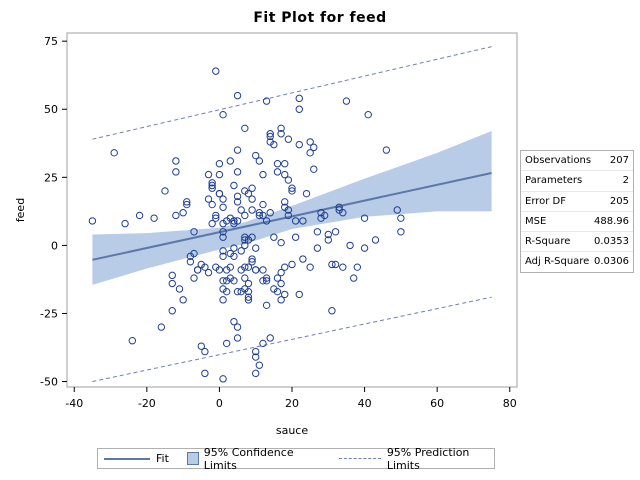 The height and width of the screenshot is (480, 640). Describe the element at coordinates (625, 181) in the screenshot. I see `stat-value: 2` at that location.